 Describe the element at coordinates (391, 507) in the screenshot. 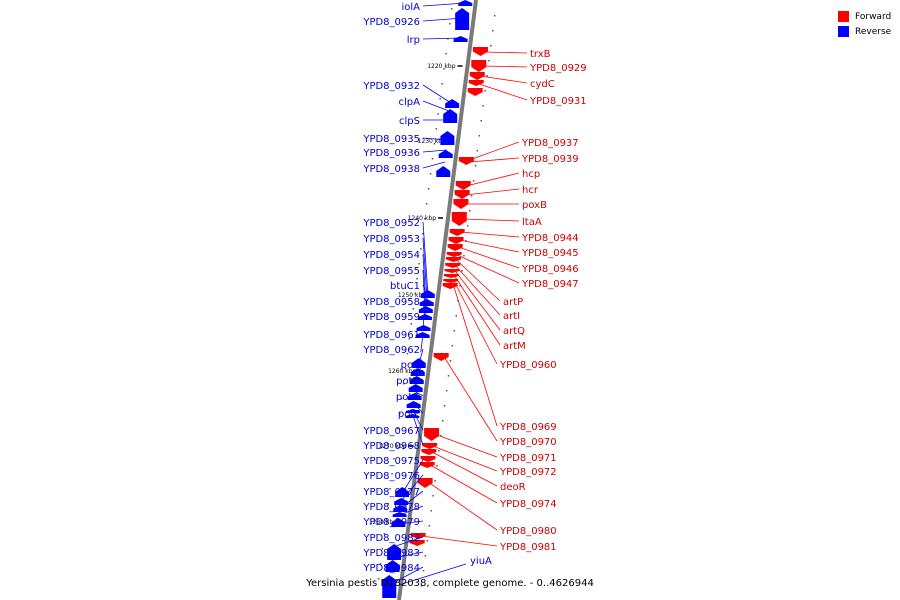

I see `reverse-gene-label: YPD8_0978` at that location.